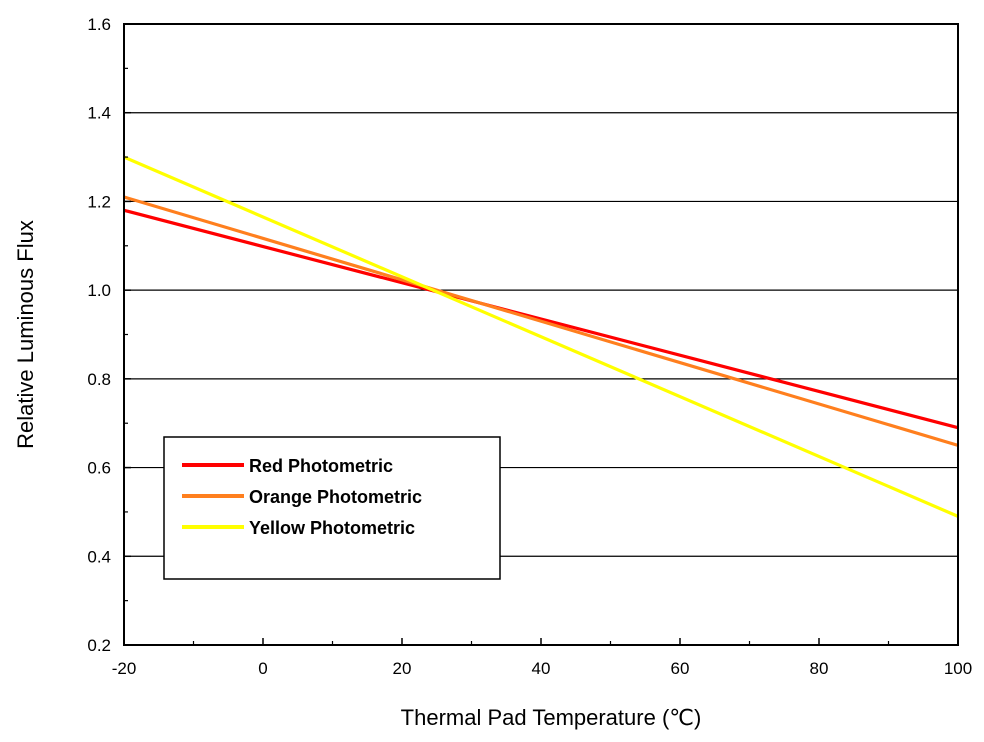 Image resolution: width=984 pixels, height=742 pixels. Describe the element at coordinates (99, 24) in the screenshot. I see `y-tick-label: 1.6` at that location.